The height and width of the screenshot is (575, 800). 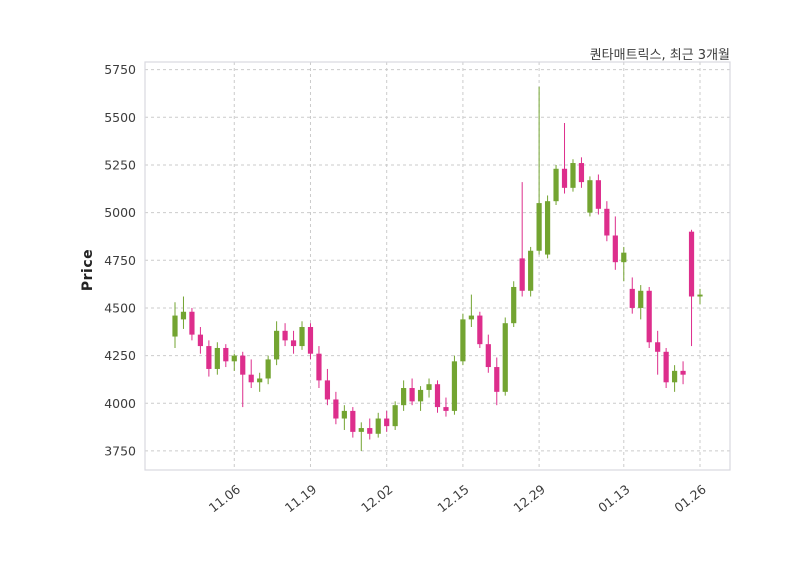 I want to click on x-tick-label: 01.13, so click(x=613, y=499).